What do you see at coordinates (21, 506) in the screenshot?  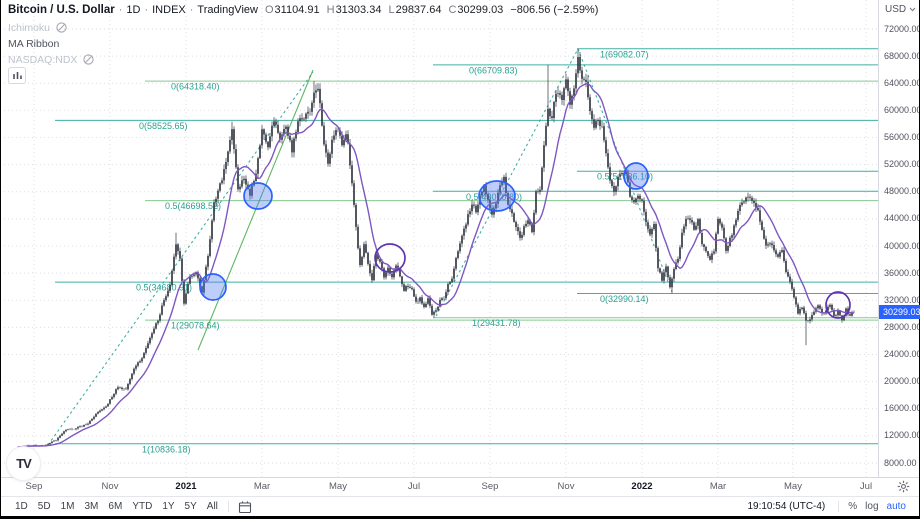 I see `range-button-1d: 1D` at bounding box center [21, 506].